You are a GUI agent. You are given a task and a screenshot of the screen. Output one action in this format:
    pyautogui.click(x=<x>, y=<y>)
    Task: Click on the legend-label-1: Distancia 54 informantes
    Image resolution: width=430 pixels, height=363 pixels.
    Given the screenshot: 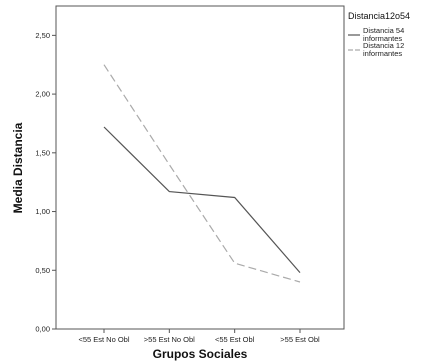 What is the action you would take?
    pyautogui.click(x=383, y=34)
    